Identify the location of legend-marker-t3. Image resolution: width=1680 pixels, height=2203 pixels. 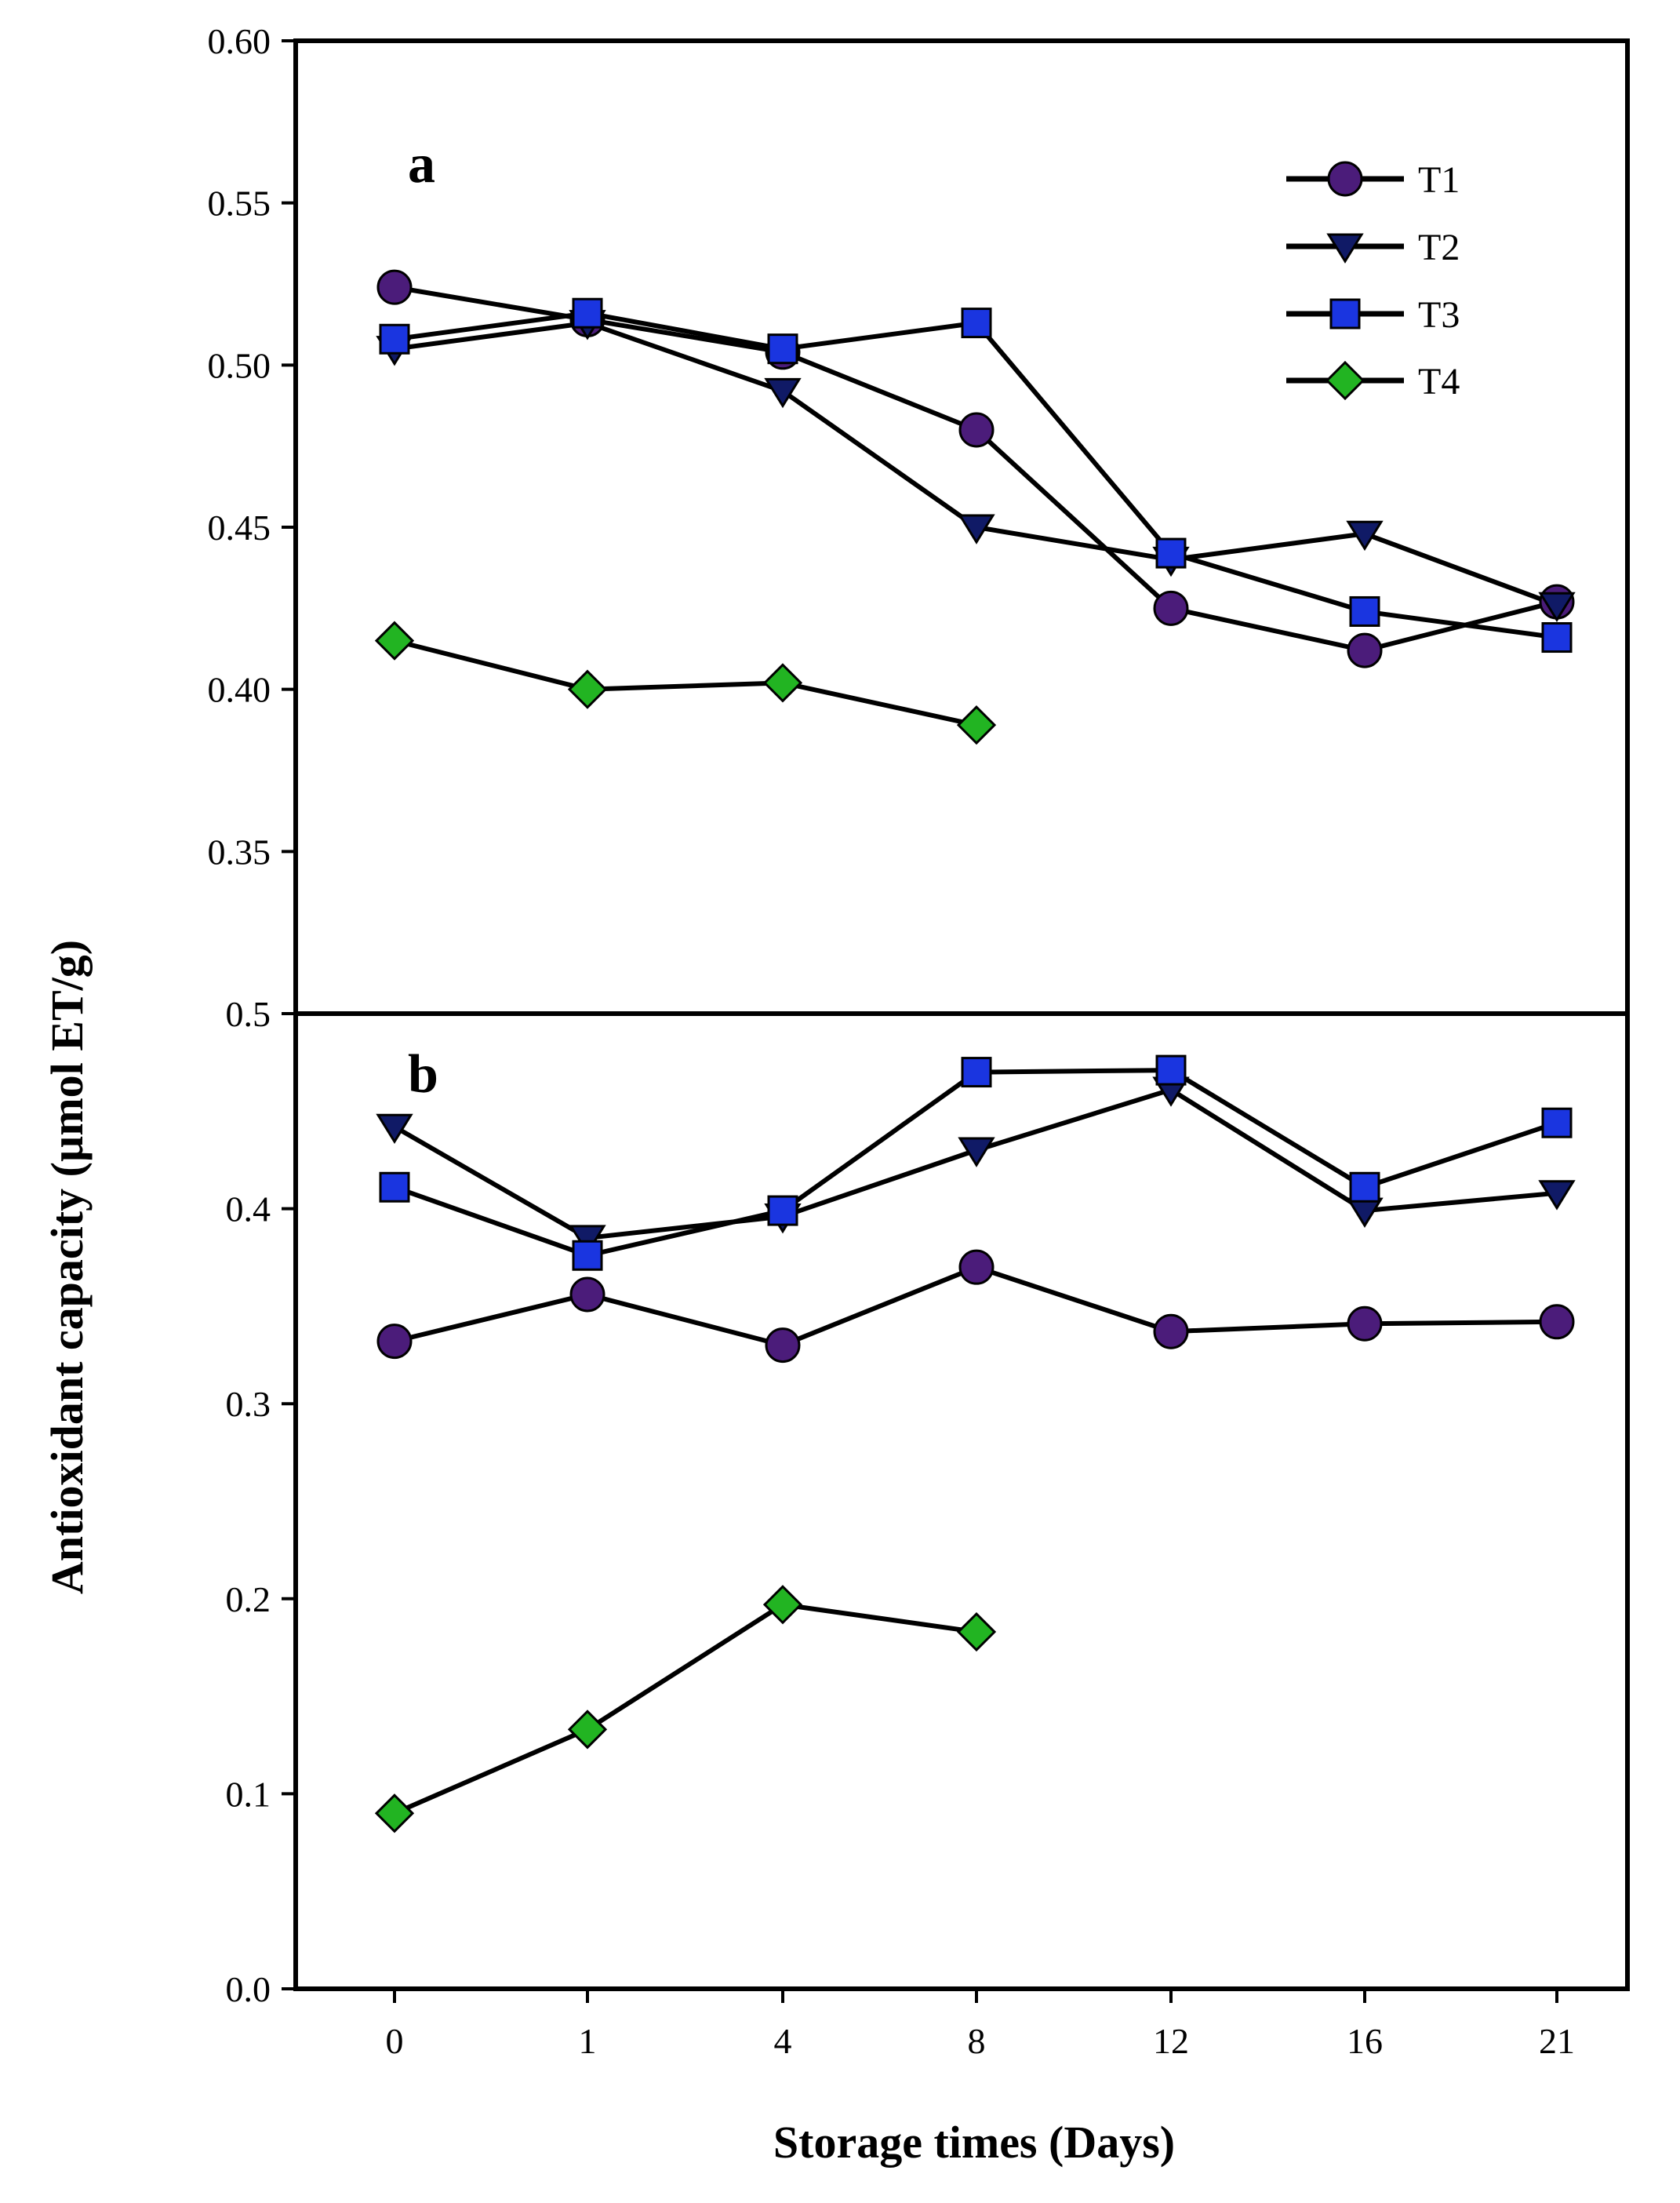
(1345, 314).